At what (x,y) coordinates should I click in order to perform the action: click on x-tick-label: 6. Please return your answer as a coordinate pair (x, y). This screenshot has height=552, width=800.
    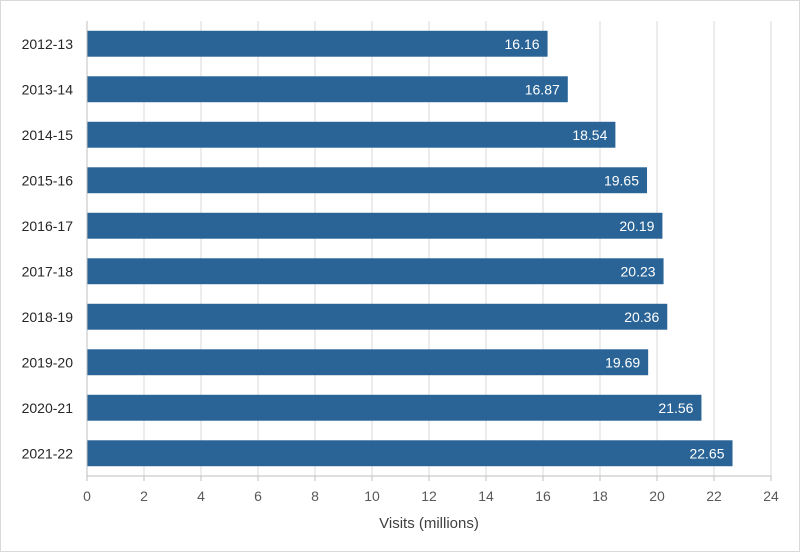
    Looking at the image, I should click on (258, 496).